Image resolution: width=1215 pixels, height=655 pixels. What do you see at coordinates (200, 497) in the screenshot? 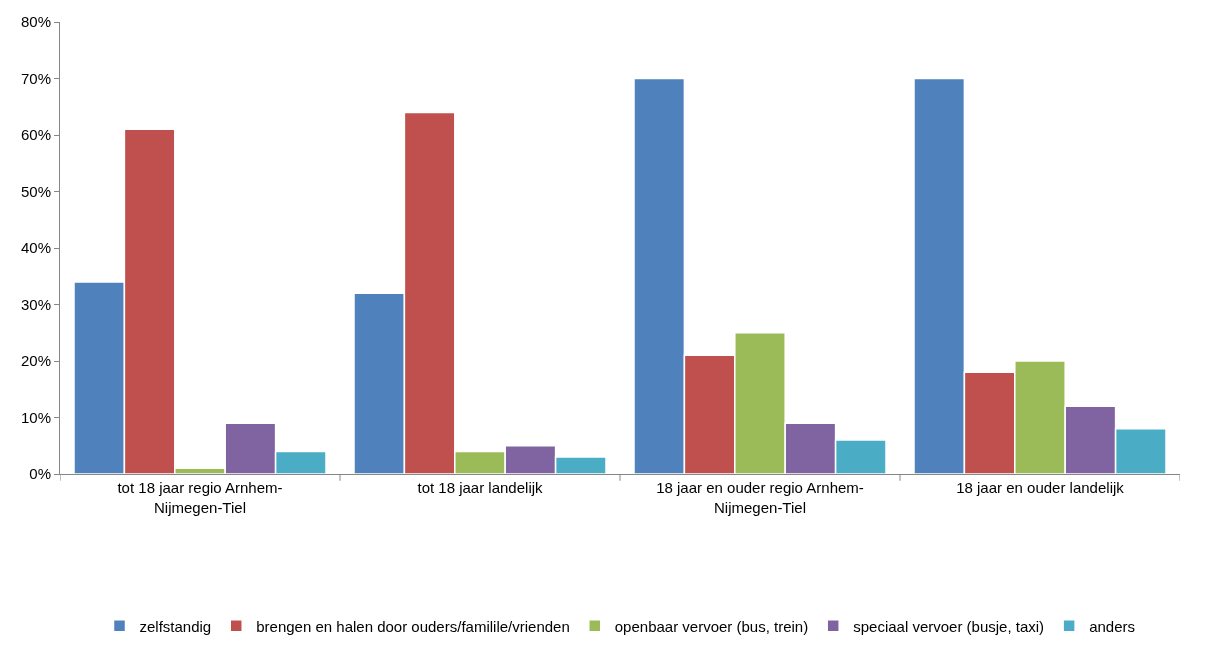
I see `x-tick-label: tot 18 jaar regio Arnhem- Nijmegen-Tiel` at bounding box center [200, 497].